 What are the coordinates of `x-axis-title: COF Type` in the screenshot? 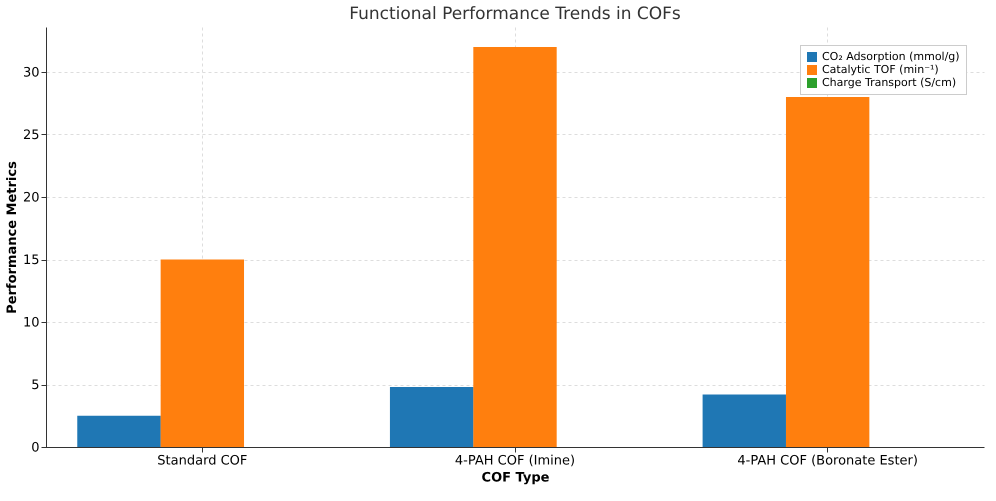 It's located at (516, 478).